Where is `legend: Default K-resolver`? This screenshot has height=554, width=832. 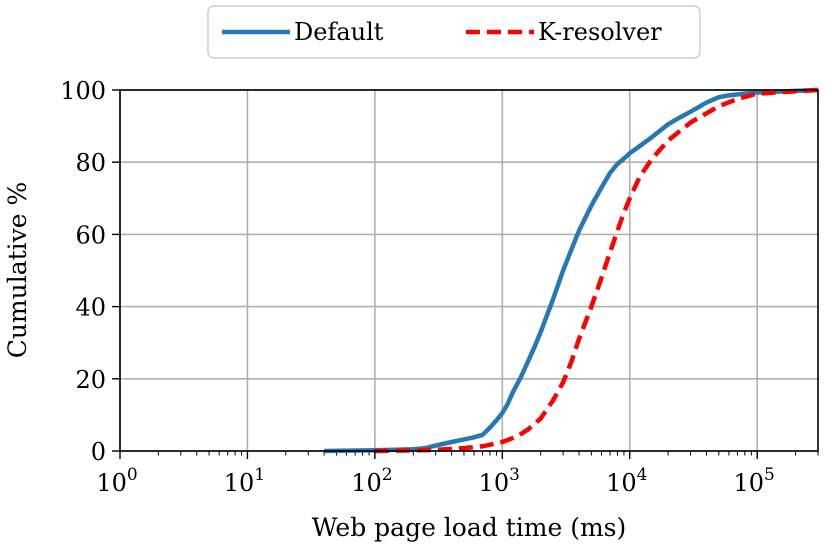 legend: Default K-resolver is located at coordinates (454, 32).